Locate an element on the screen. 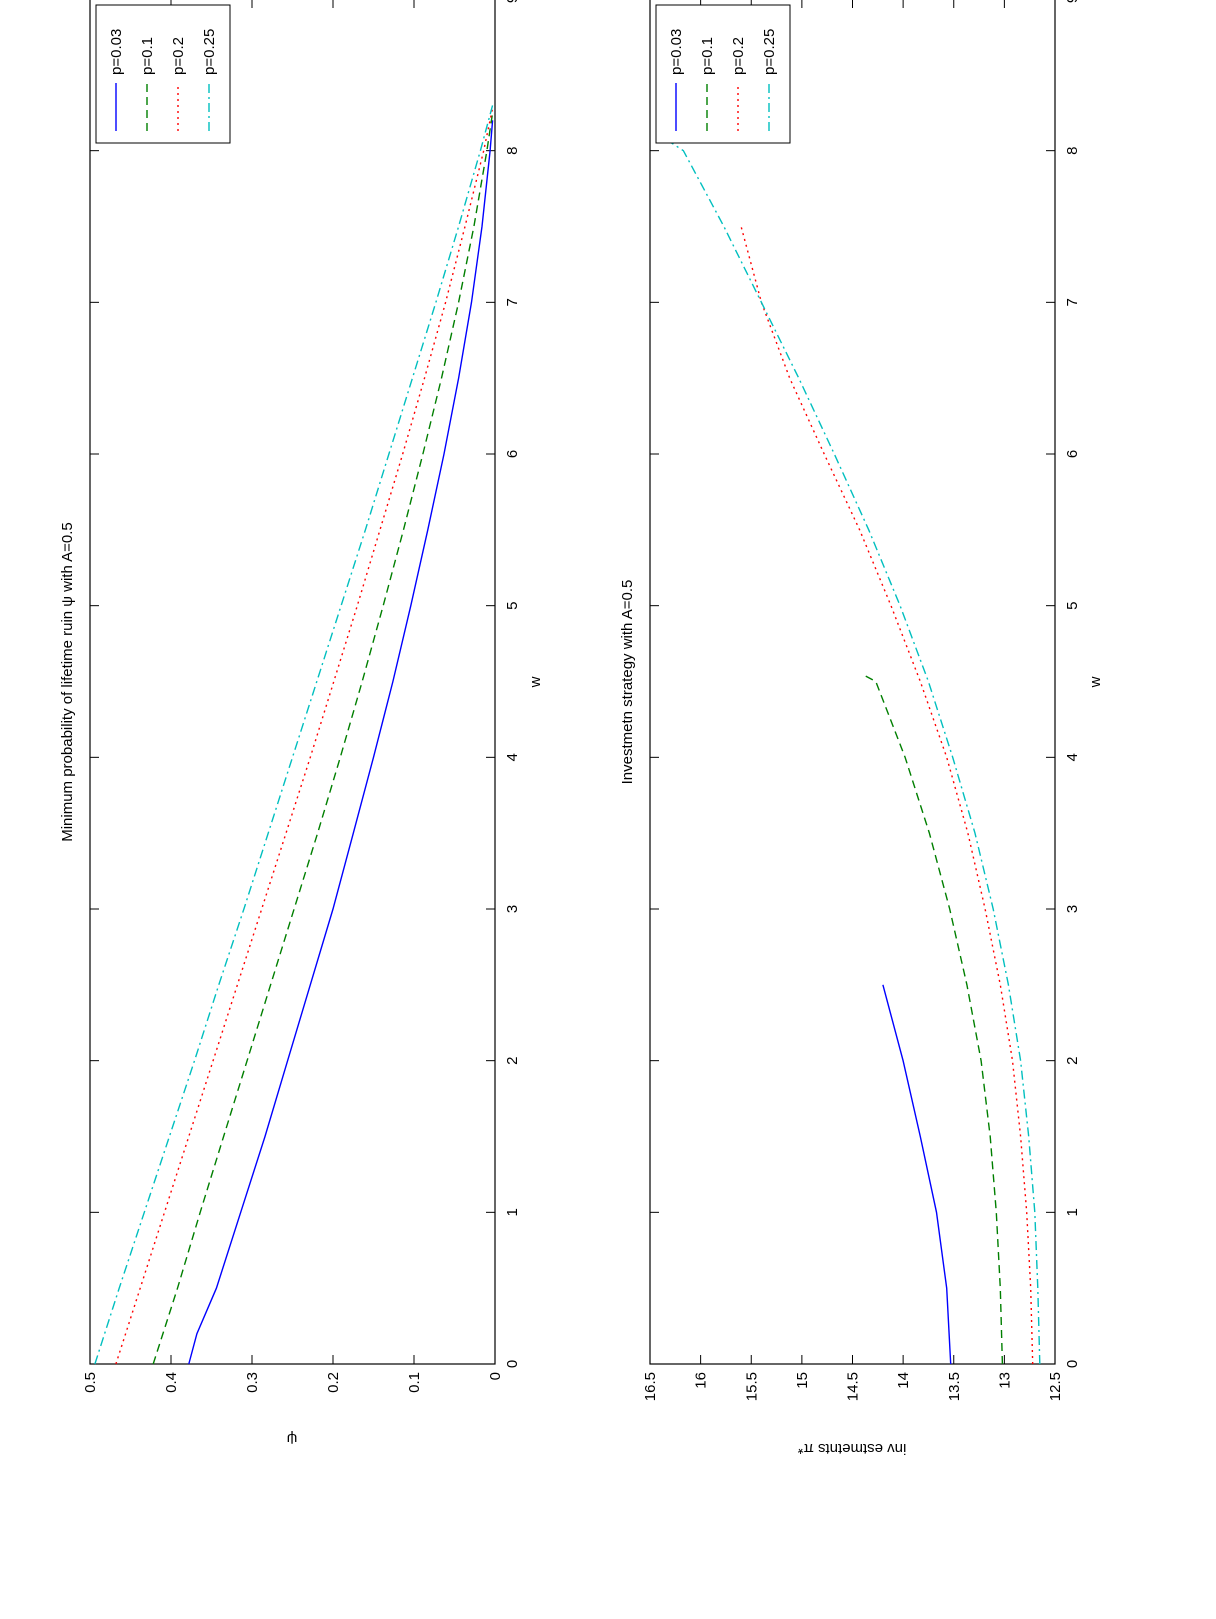 The width and height of the screenshot is (1216, 1619). chart-psi-y-tick-label: 0.2 is located at coordinates (333, 1382).